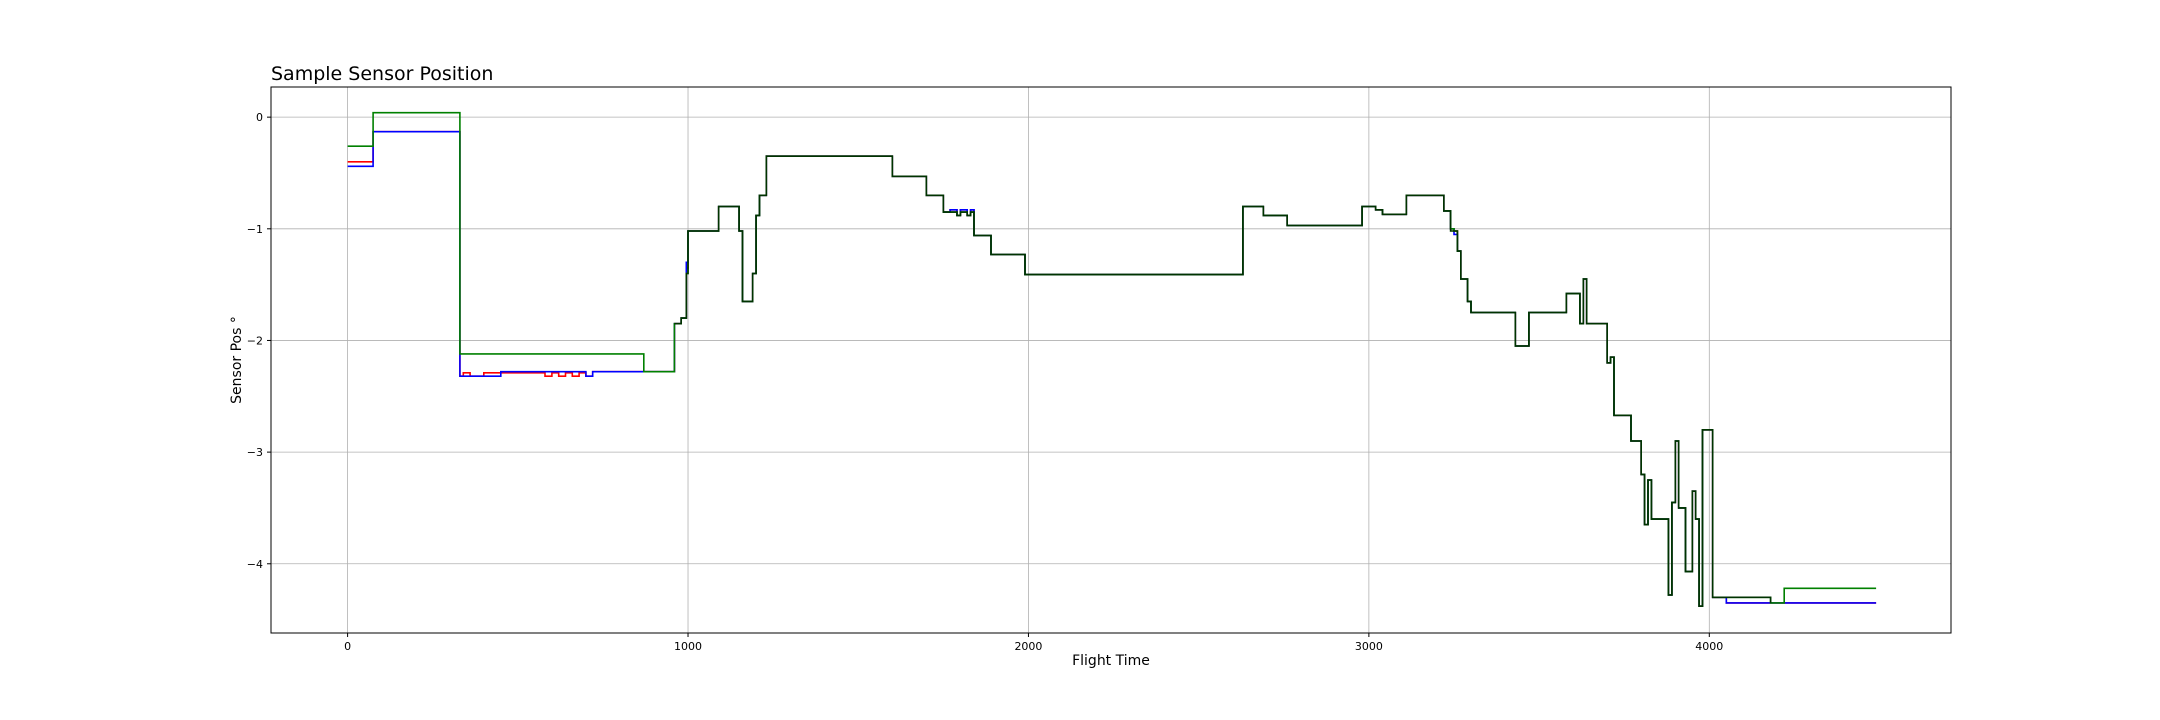 This screenshot has height=720, width=2160. Describe the element at coordinates (255, 452) in the screenshot. I see `y-tick-label: −3` at that location.